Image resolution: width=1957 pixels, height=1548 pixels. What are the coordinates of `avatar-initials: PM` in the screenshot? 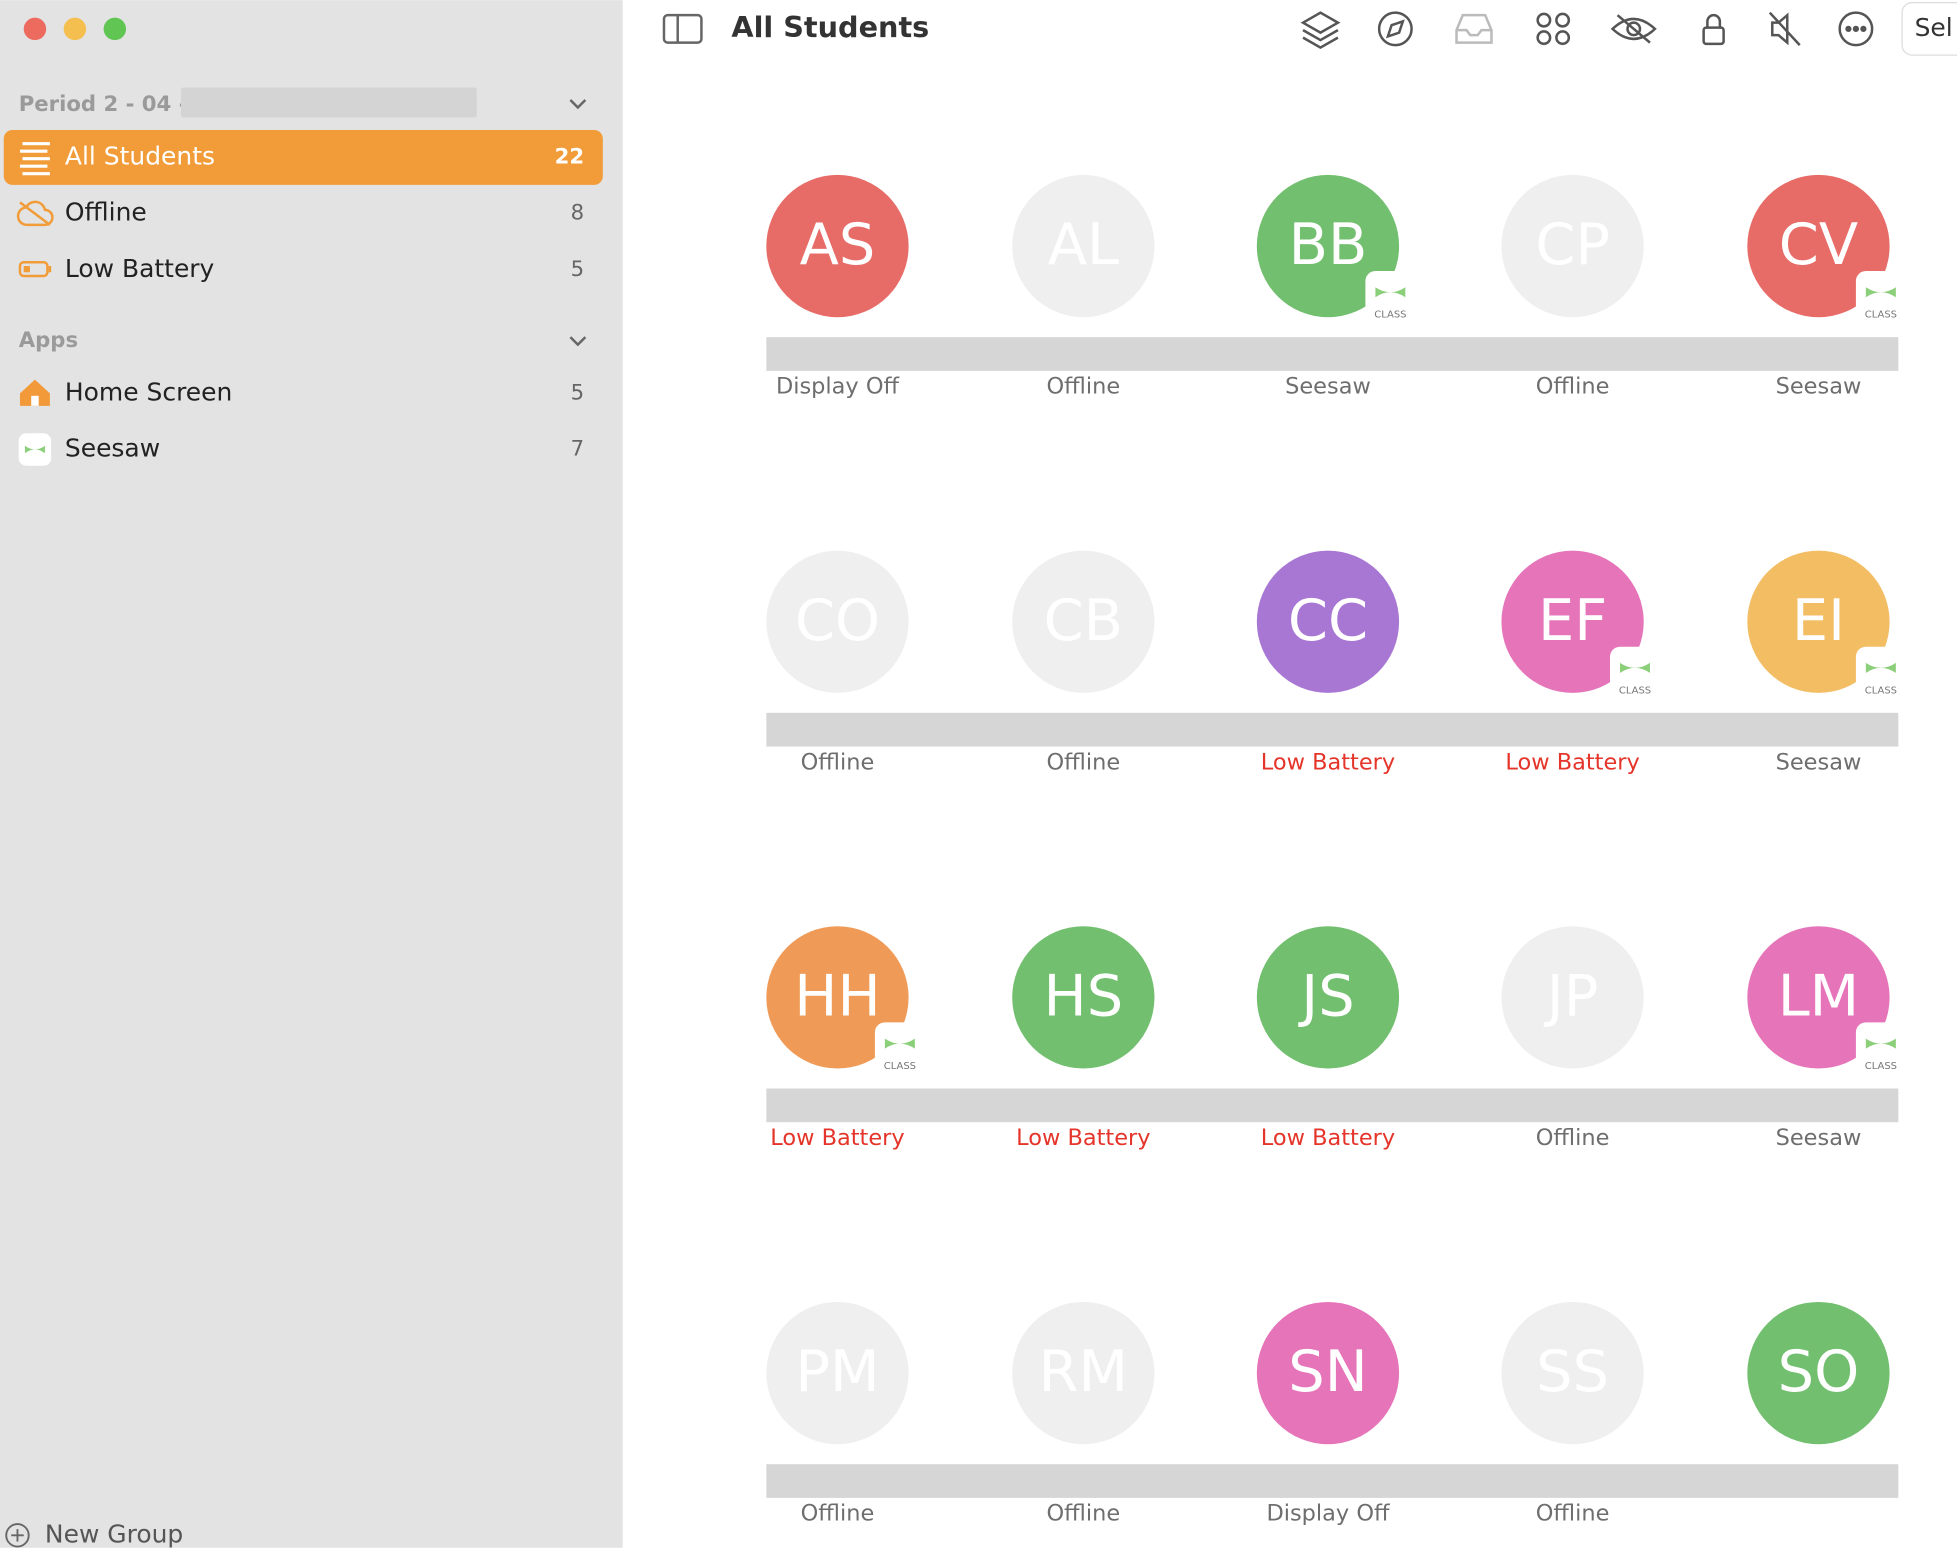 It's located at (837, 1371).